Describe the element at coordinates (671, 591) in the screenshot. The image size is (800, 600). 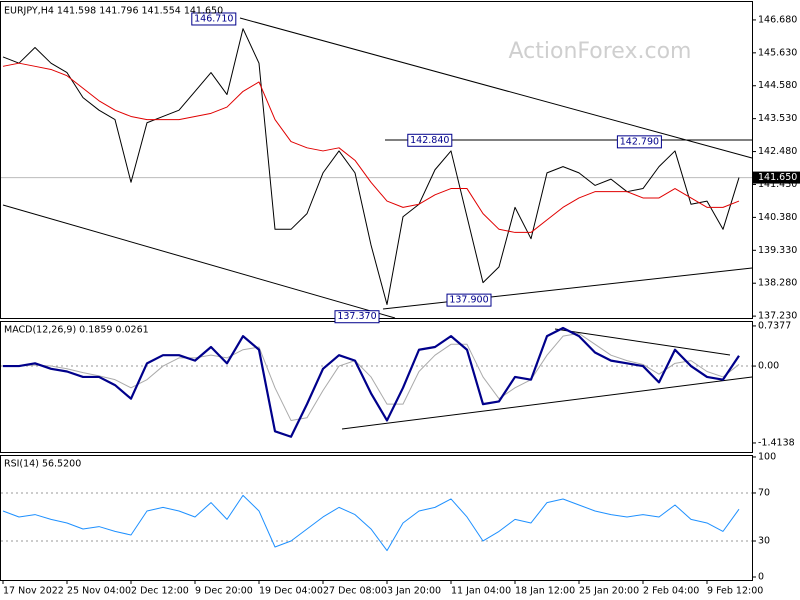
I see `x-tick-label: 2 Feb 04:00` at that location.